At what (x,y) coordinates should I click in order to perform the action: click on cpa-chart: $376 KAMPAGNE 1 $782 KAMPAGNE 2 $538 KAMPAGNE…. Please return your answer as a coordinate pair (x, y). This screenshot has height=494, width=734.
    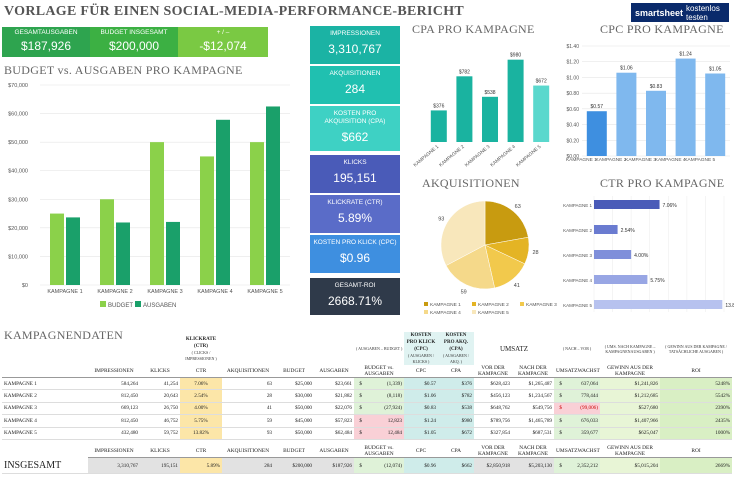
    Looking at the image, I should click on (481, 111).